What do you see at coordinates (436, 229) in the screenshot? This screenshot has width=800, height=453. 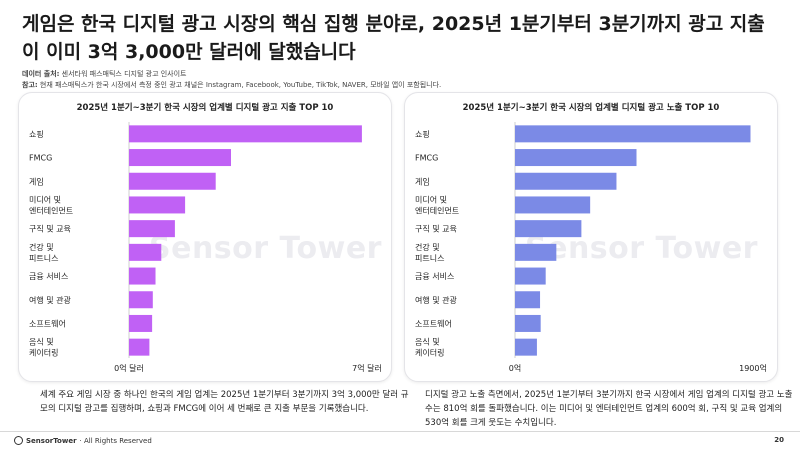 I see `impressions-category-label: 구직 및 교육` at bounding box center [436, 229].